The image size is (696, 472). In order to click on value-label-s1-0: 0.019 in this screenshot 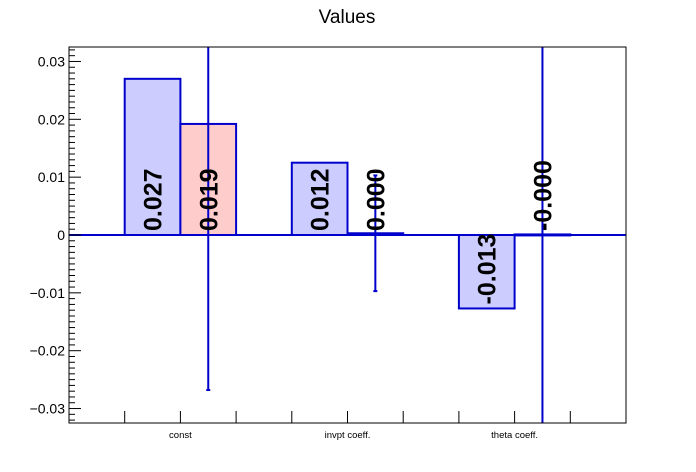, I will do `click(209, 199)`.